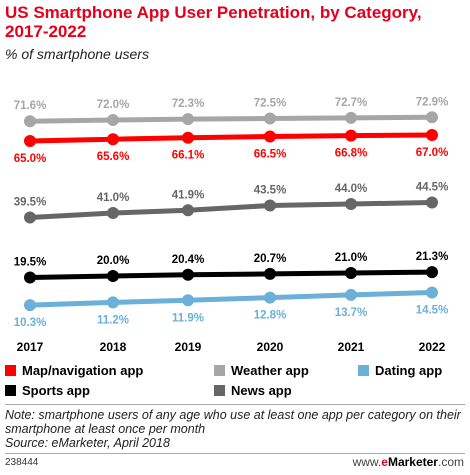 This screenshot has width=470, height=475. I want to click on data-label-map-navigation-app: 66.5%, so click(270, 155).